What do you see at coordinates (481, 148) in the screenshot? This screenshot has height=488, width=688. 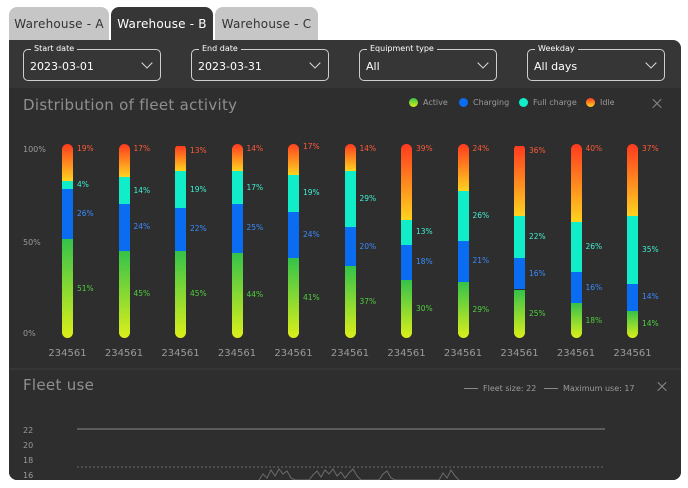 I see `idle-value-label: 24%` at bounding box center [481, 148].